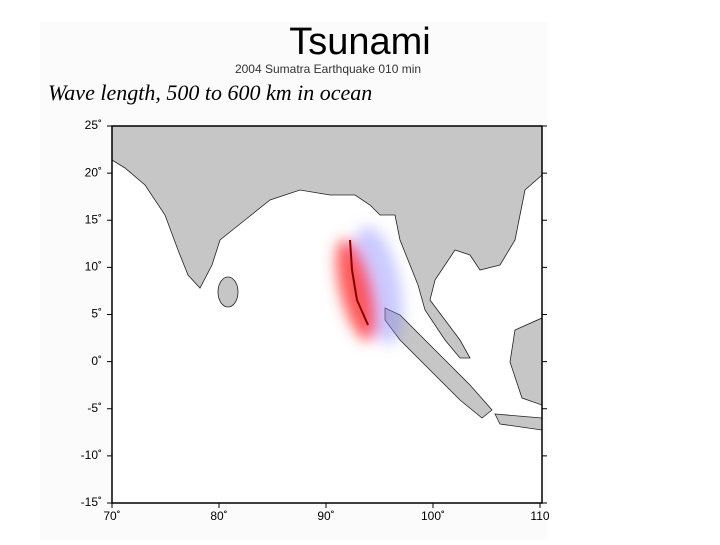 Image resolution: width=720 pixels, height=545 pixels. Describe the element at coordinates (433, 516) in the screenshot. I see `lon-label: 100˚` at that location.